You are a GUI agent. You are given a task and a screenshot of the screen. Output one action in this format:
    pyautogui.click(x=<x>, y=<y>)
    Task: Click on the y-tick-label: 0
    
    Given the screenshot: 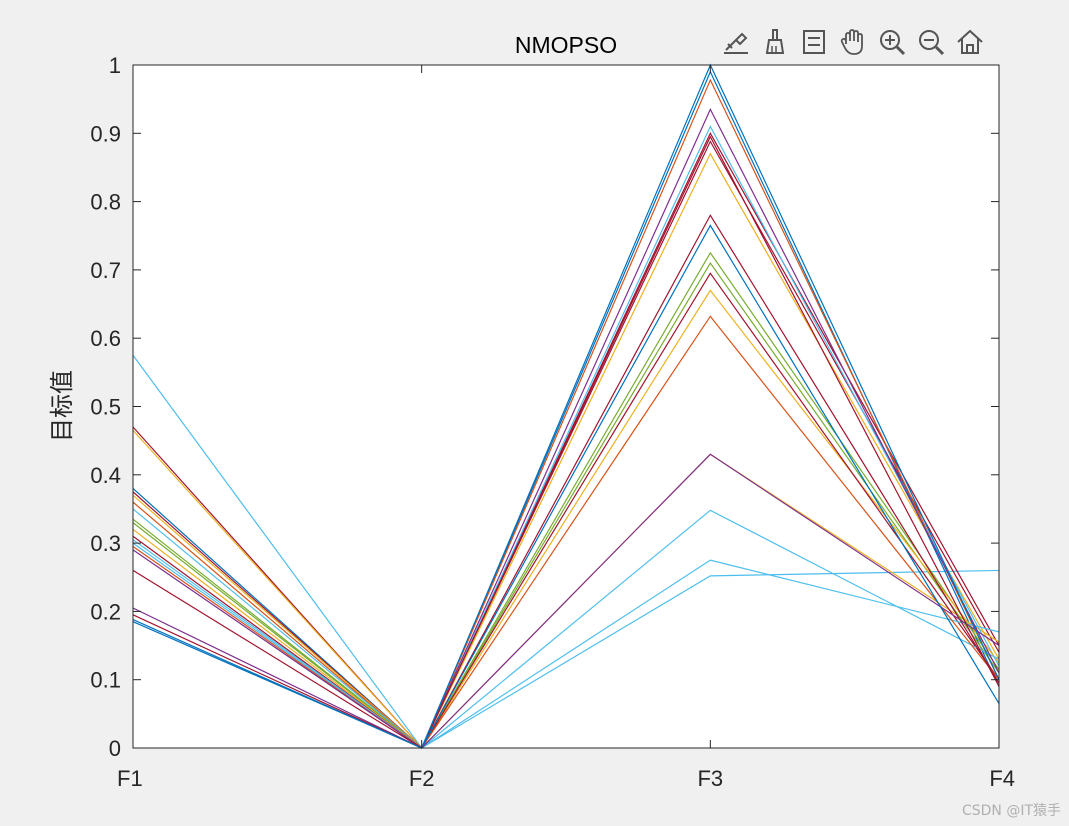 What is the action you would take?
    pyautogui.click(x=115, y=748)
    